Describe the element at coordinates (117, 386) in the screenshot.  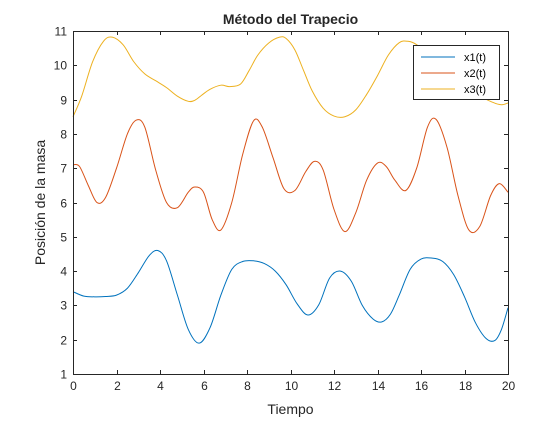
I see `x-tick-label: 2` at that location.